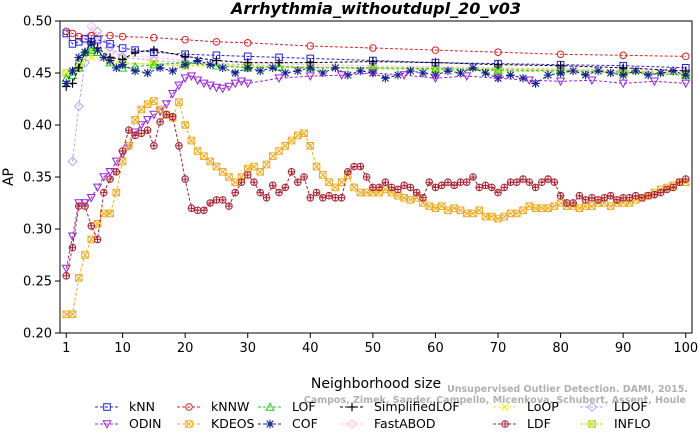  Describe the element at coordinates (405, 423) in the screenshot. I see `legend-label: FastABOD` at that location.